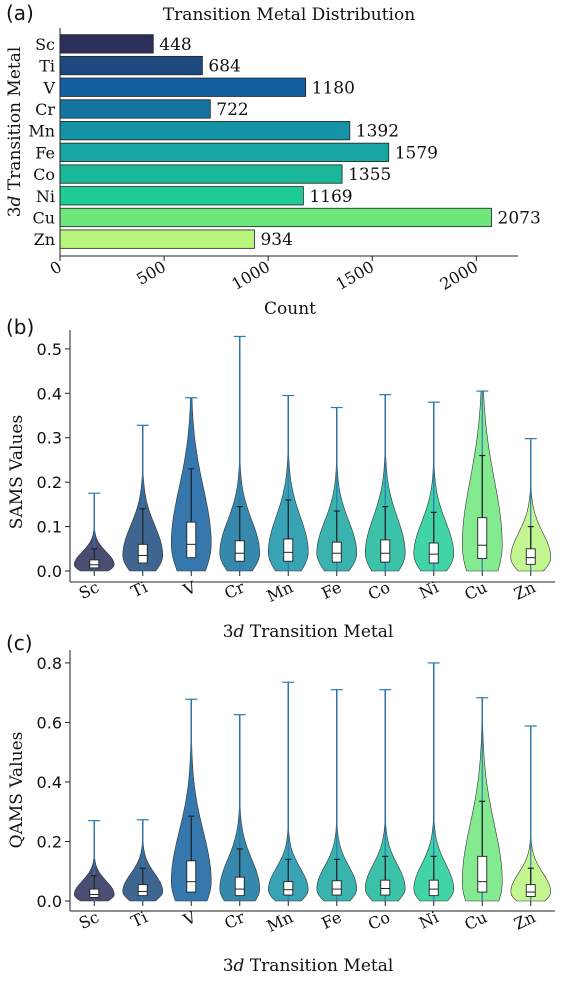  Describe the element at coordinates (377, 132) in the screenshot. I see `value-label-mn: 1392` at that location.